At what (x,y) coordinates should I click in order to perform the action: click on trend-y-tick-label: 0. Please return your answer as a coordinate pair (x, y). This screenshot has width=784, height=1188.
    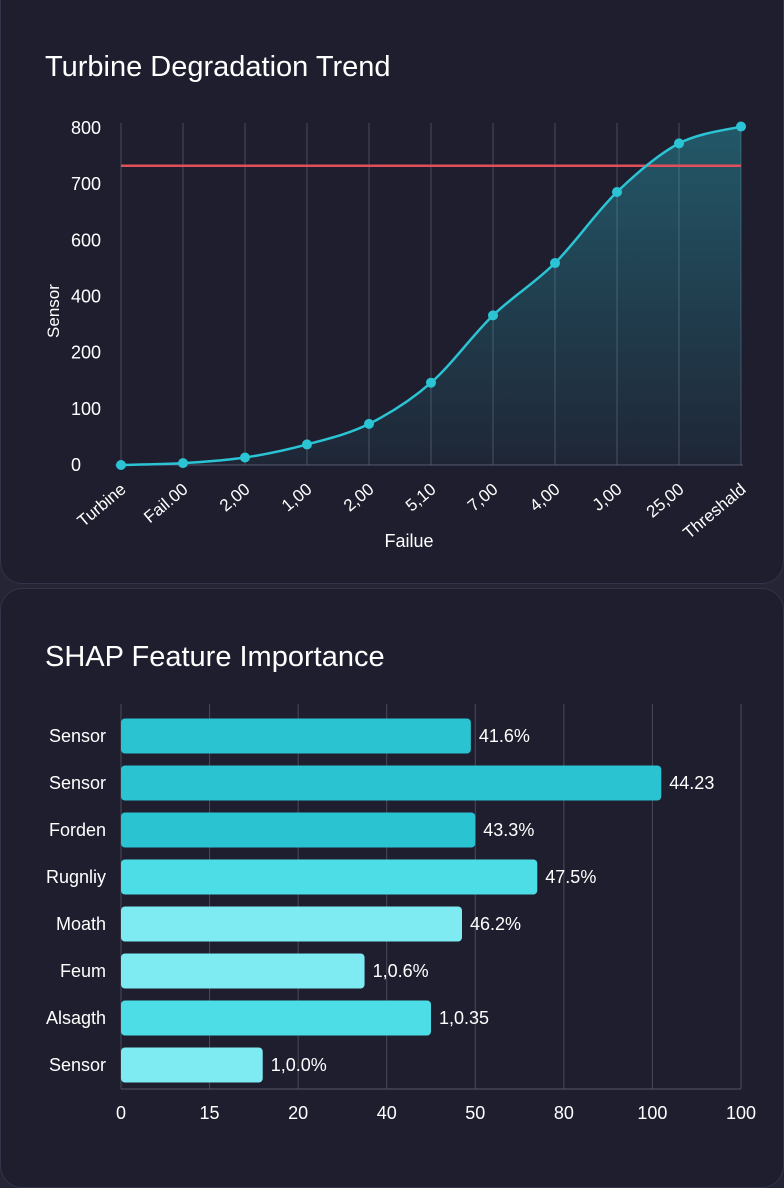
    Looking at the image, I should click on (76, 465).